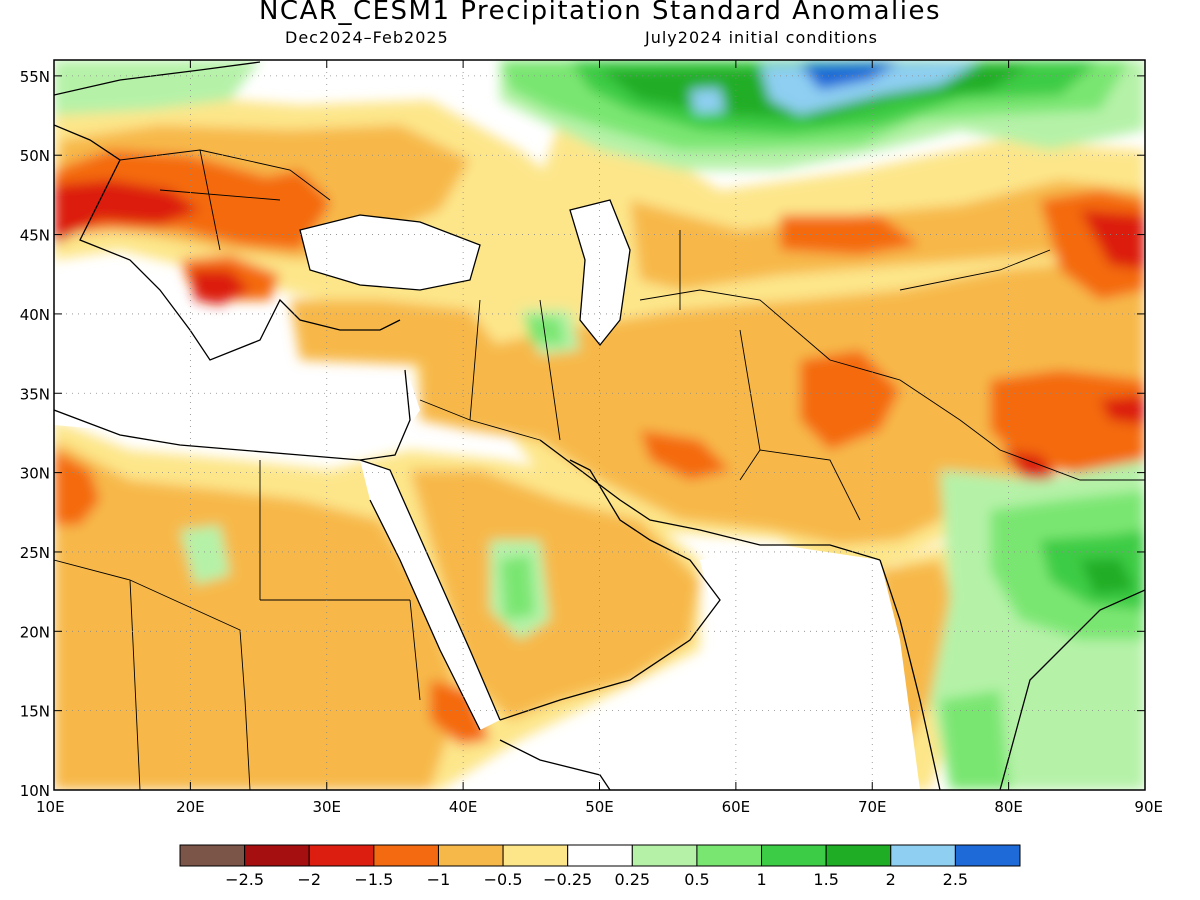 The width and height of the screenshot is (1200, 900). Describe the element at coordinates (599, 807) in the screenshot. I see `lon-tick-label: 50E` at that location.